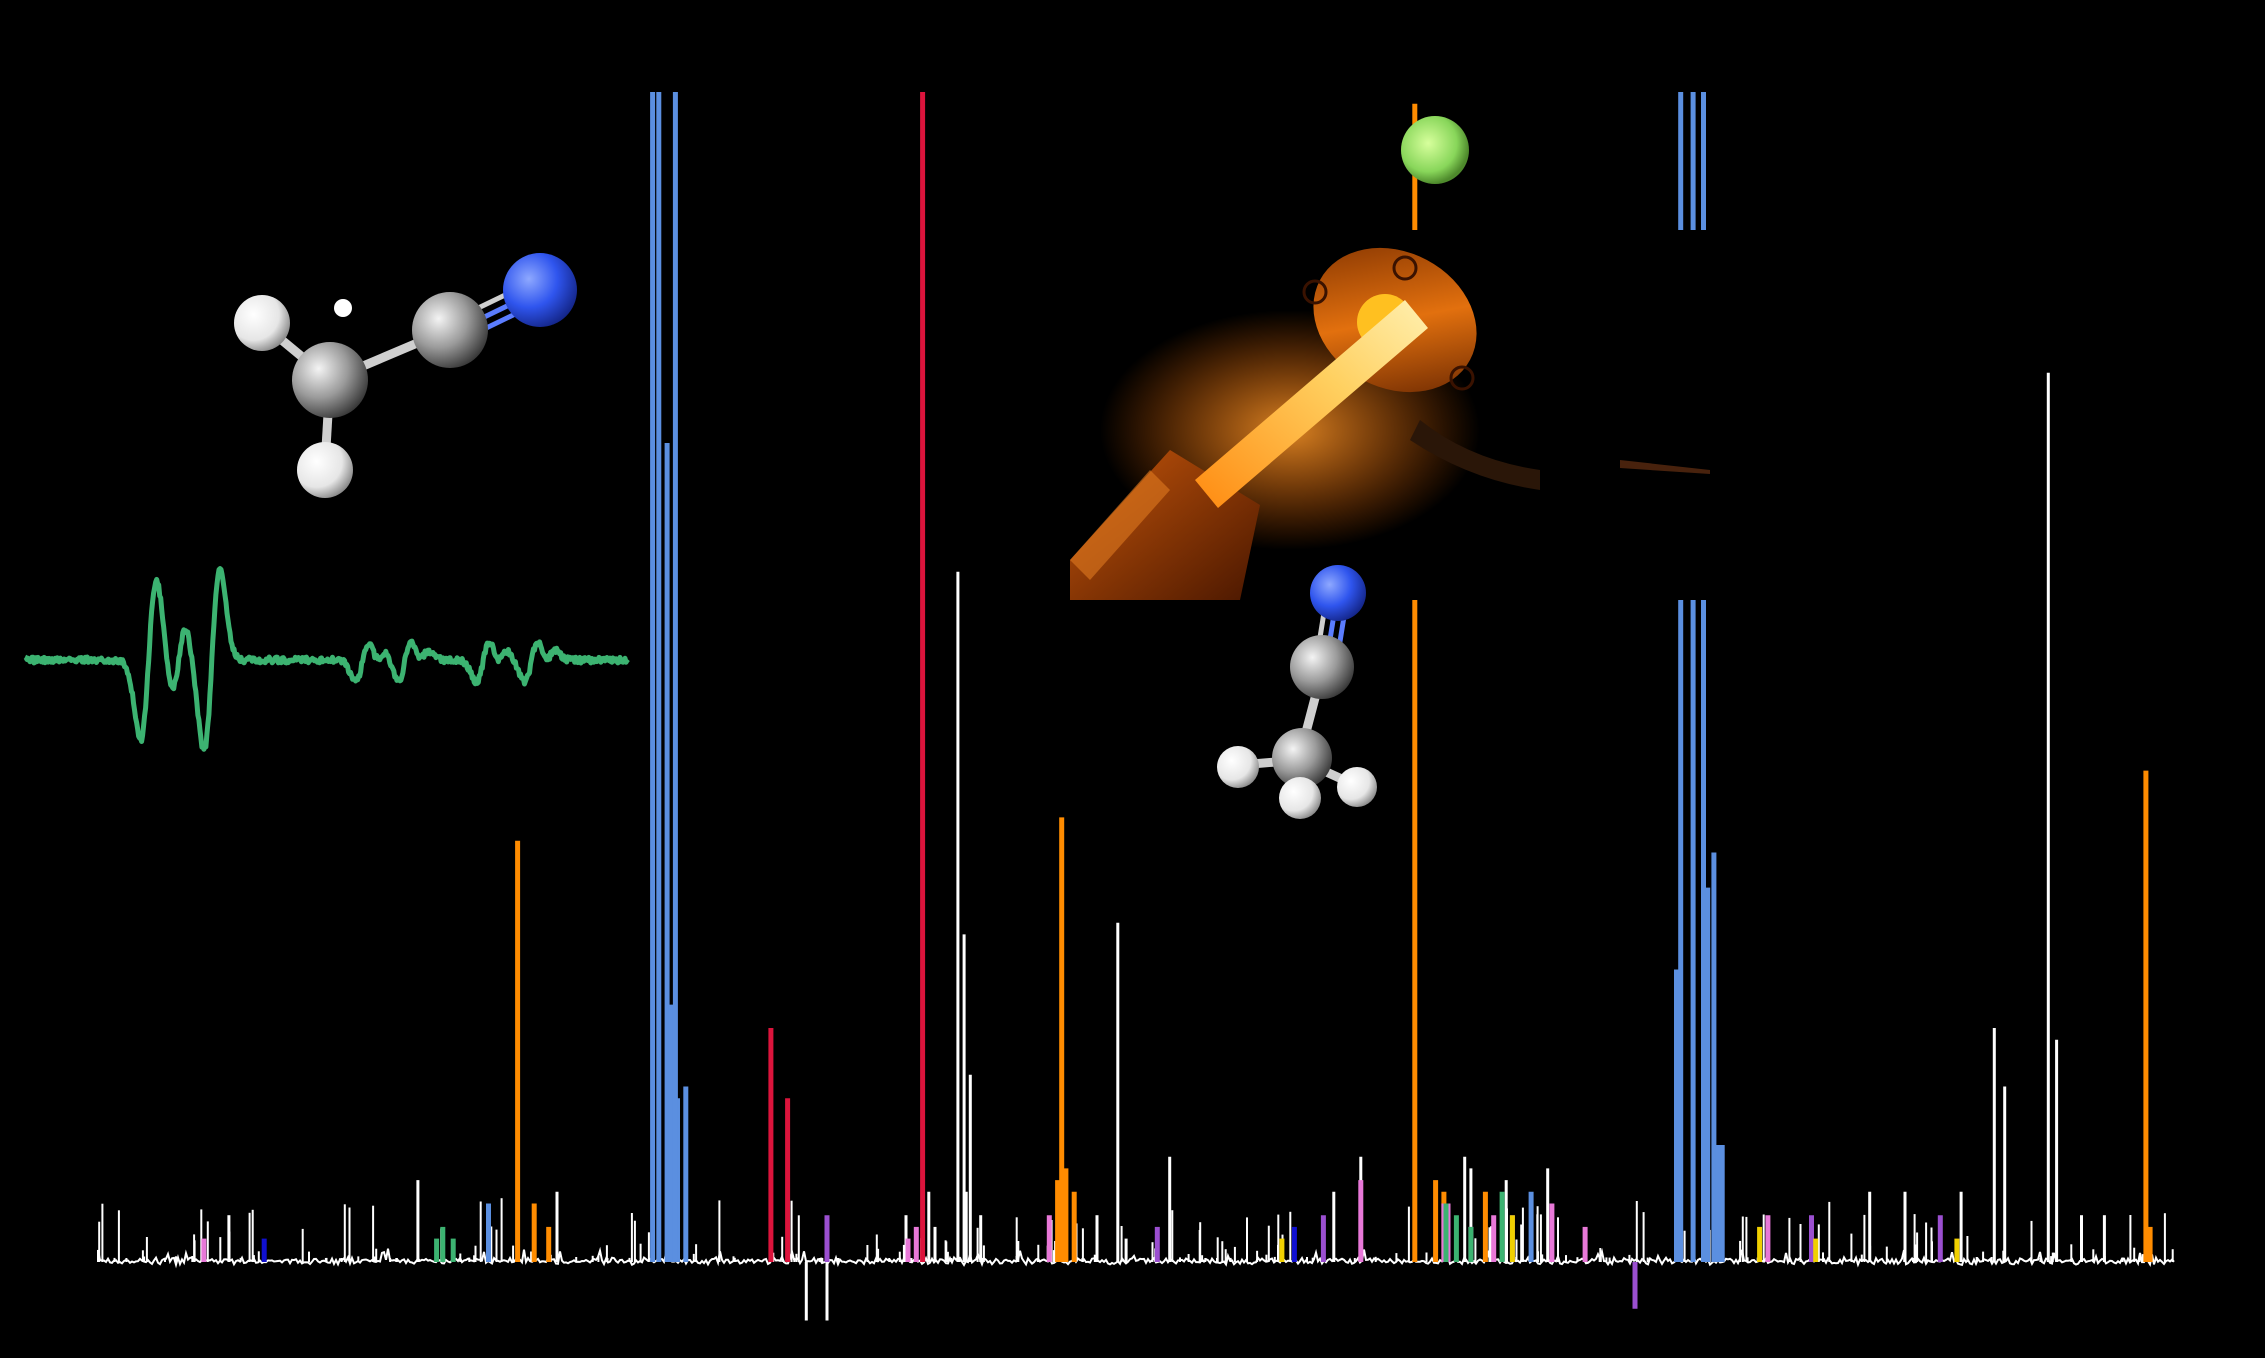 The height and width of the screenshot is (1358, 2265). I want to click on epr-derivative-trace, so click(326, 659).